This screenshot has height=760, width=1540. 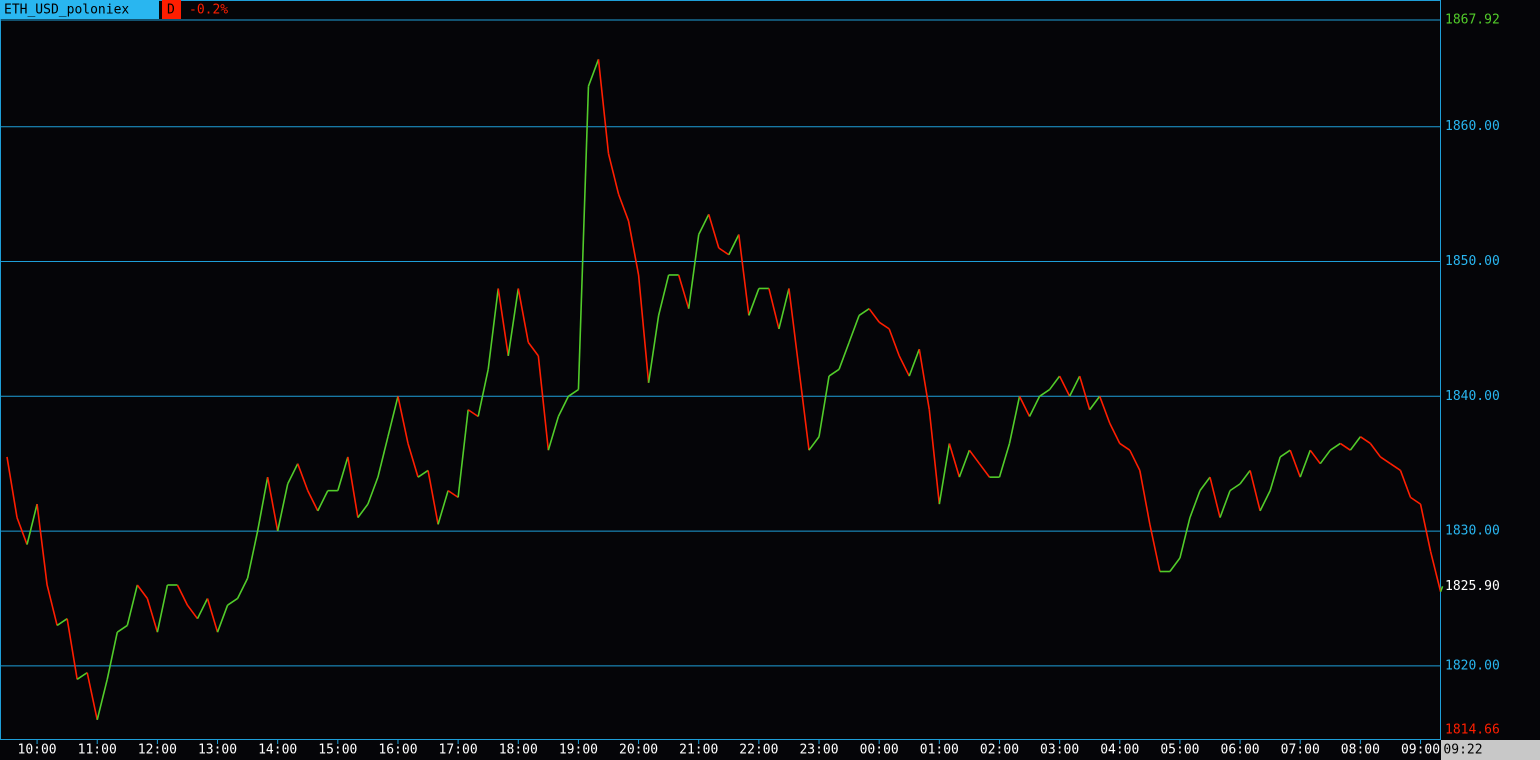 I want to click on x-tick-label: 17:00, so click(x=458, y=750).